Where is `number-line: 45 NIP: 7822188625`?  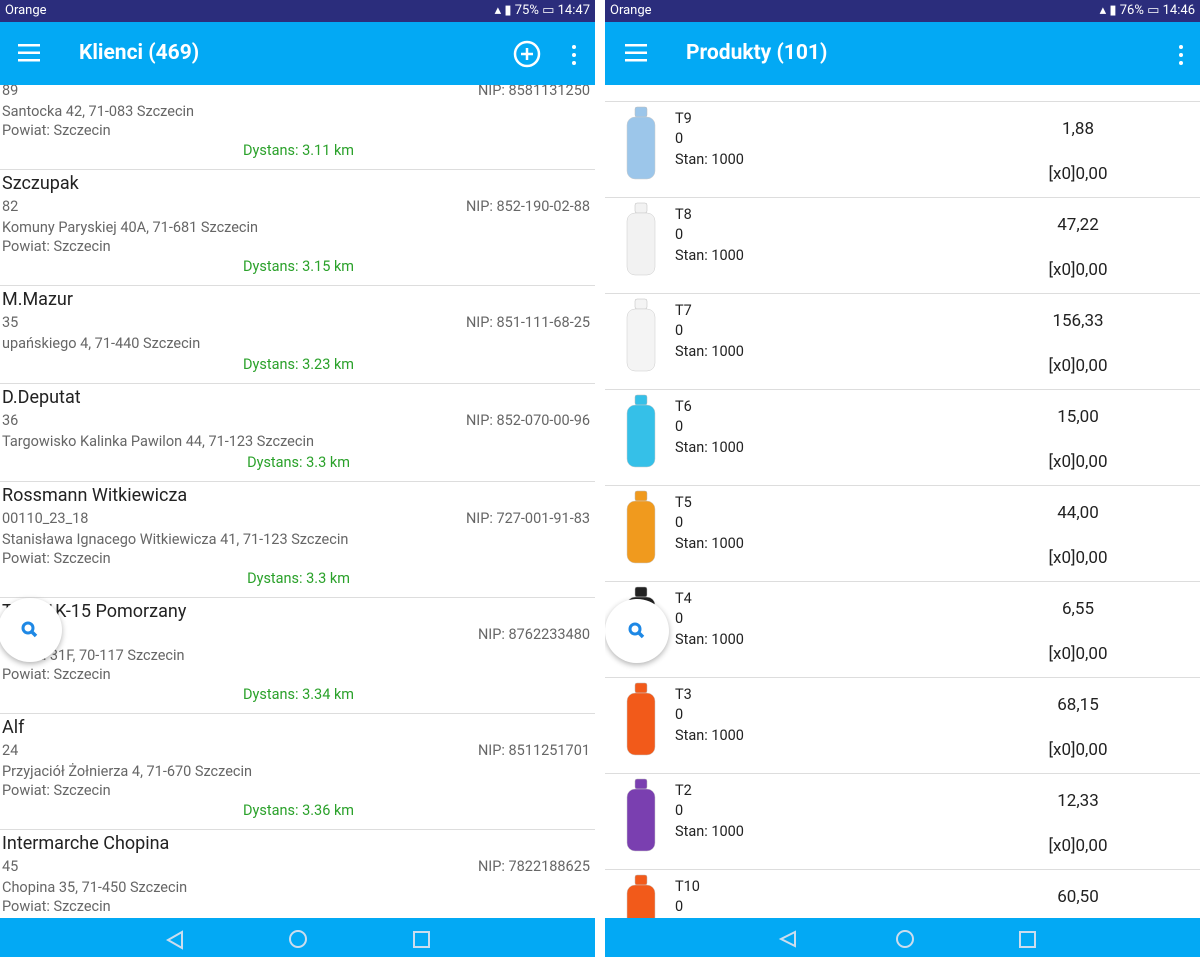
number-line: 45 NIP: 7822188625 is located at coordinates (298, 867).